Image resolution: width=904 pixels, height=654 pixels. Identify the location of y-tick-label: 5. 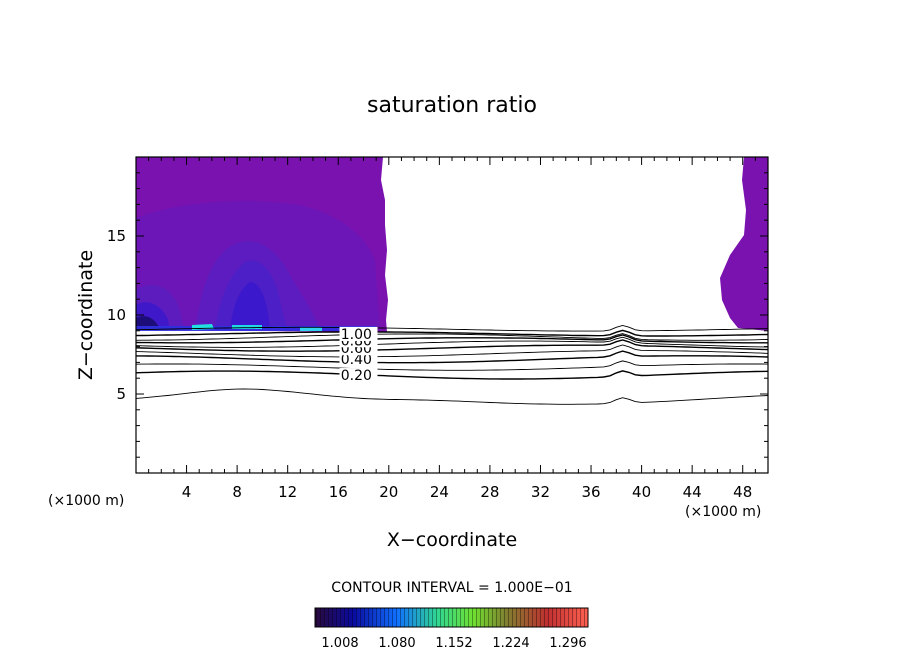
(121, 394).